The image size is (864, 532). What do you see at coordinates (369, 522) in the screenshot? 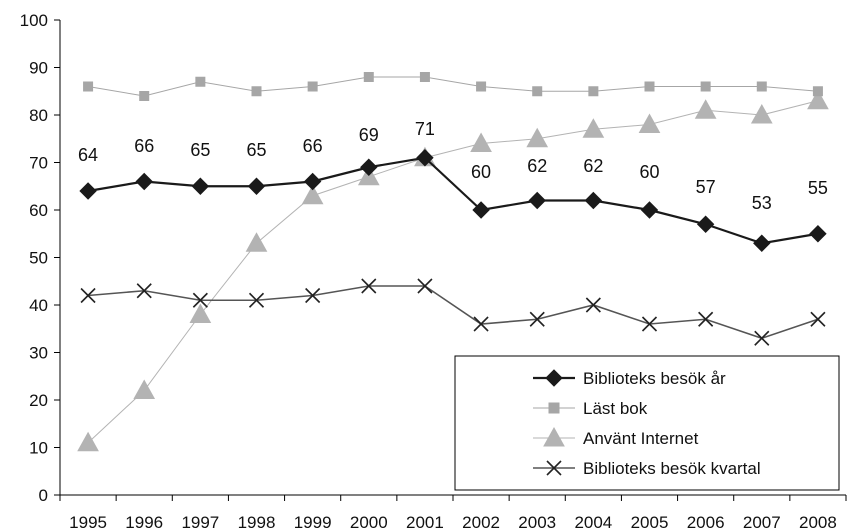
I see `x-tick-label: 2000` at bounding box center [369, 522].